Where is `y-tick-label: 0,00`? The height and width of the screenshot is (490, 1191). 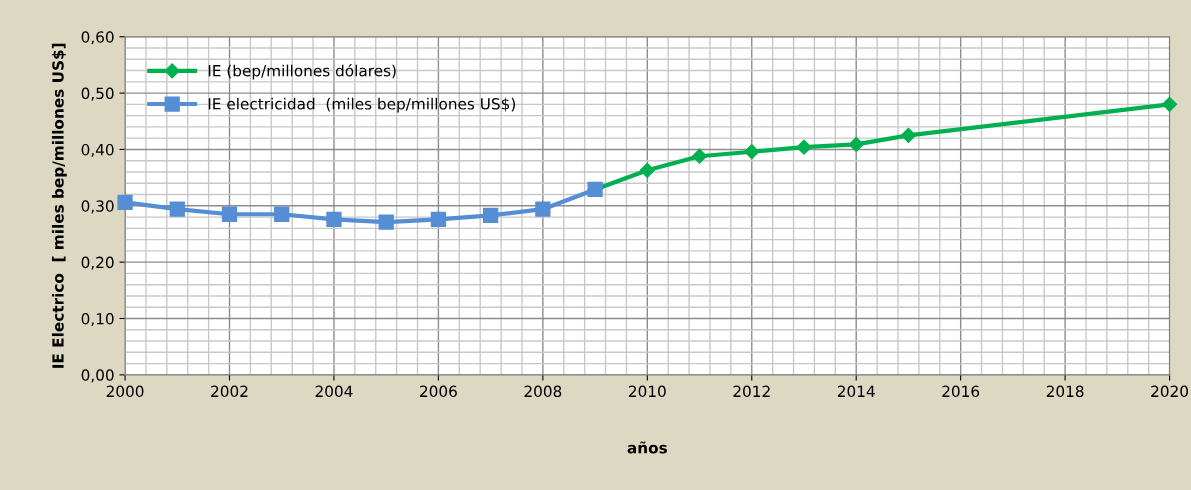 y-tick-label: 0,00 is located at coordinates (97, 376).